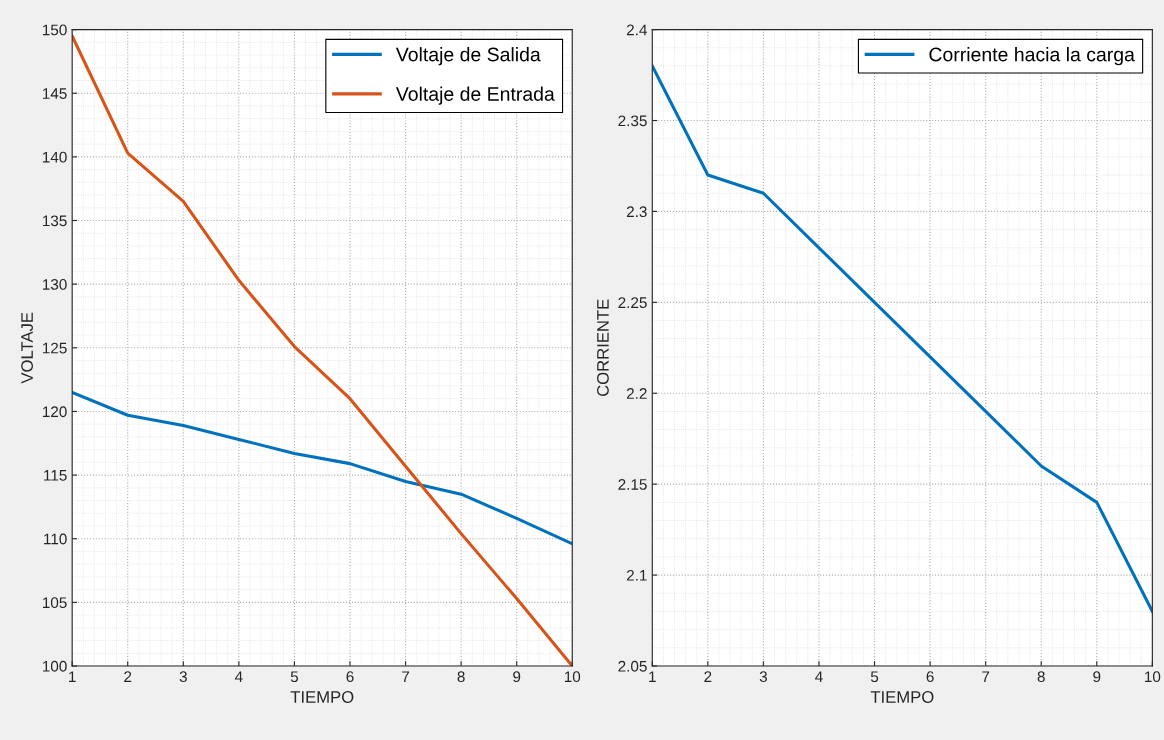 Image resolution: width=1164 pixels, height=740 pixels. Describe the element at coordinates (55, 475) in the screenshot. I see `y-tick-label: 115` at that location.